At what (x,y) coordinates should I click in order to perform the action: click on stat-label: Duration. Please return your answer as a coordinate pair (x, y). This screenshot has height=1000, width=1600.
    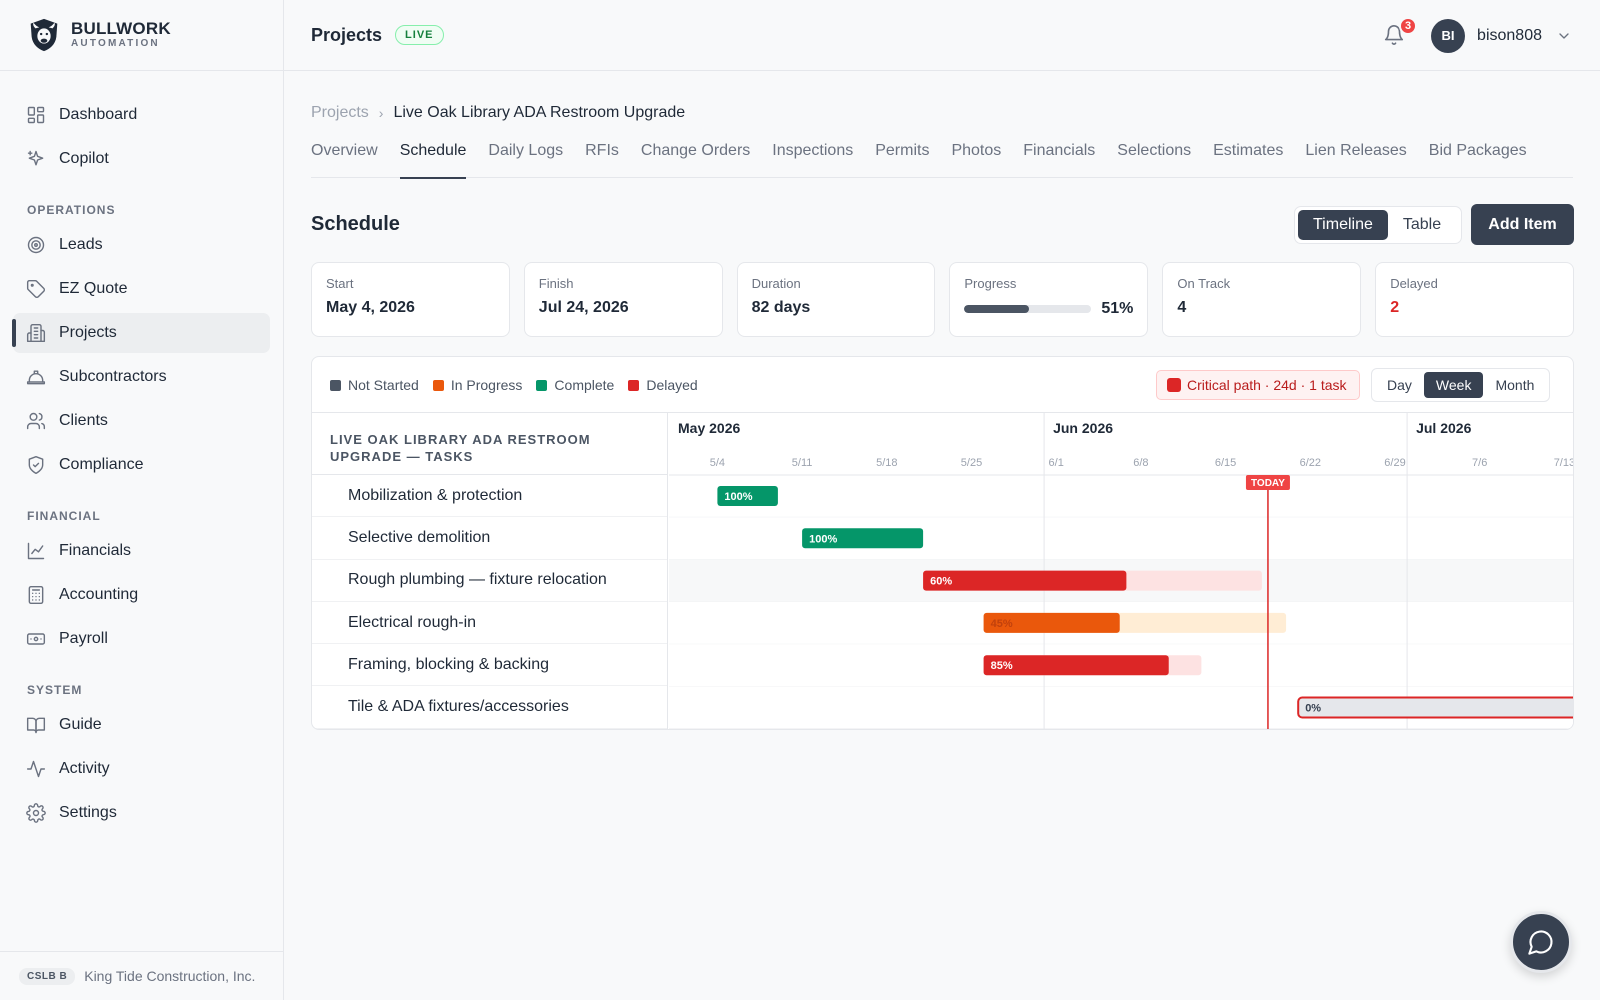
    Looking at the image, I should click on (776, 283).